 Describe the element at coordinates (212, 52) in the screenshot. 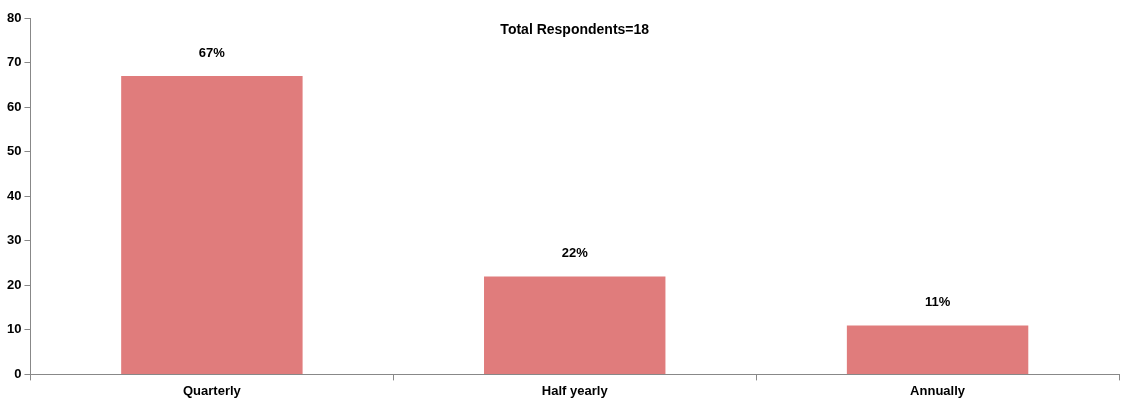

I see `data-label: 67%` at that location.